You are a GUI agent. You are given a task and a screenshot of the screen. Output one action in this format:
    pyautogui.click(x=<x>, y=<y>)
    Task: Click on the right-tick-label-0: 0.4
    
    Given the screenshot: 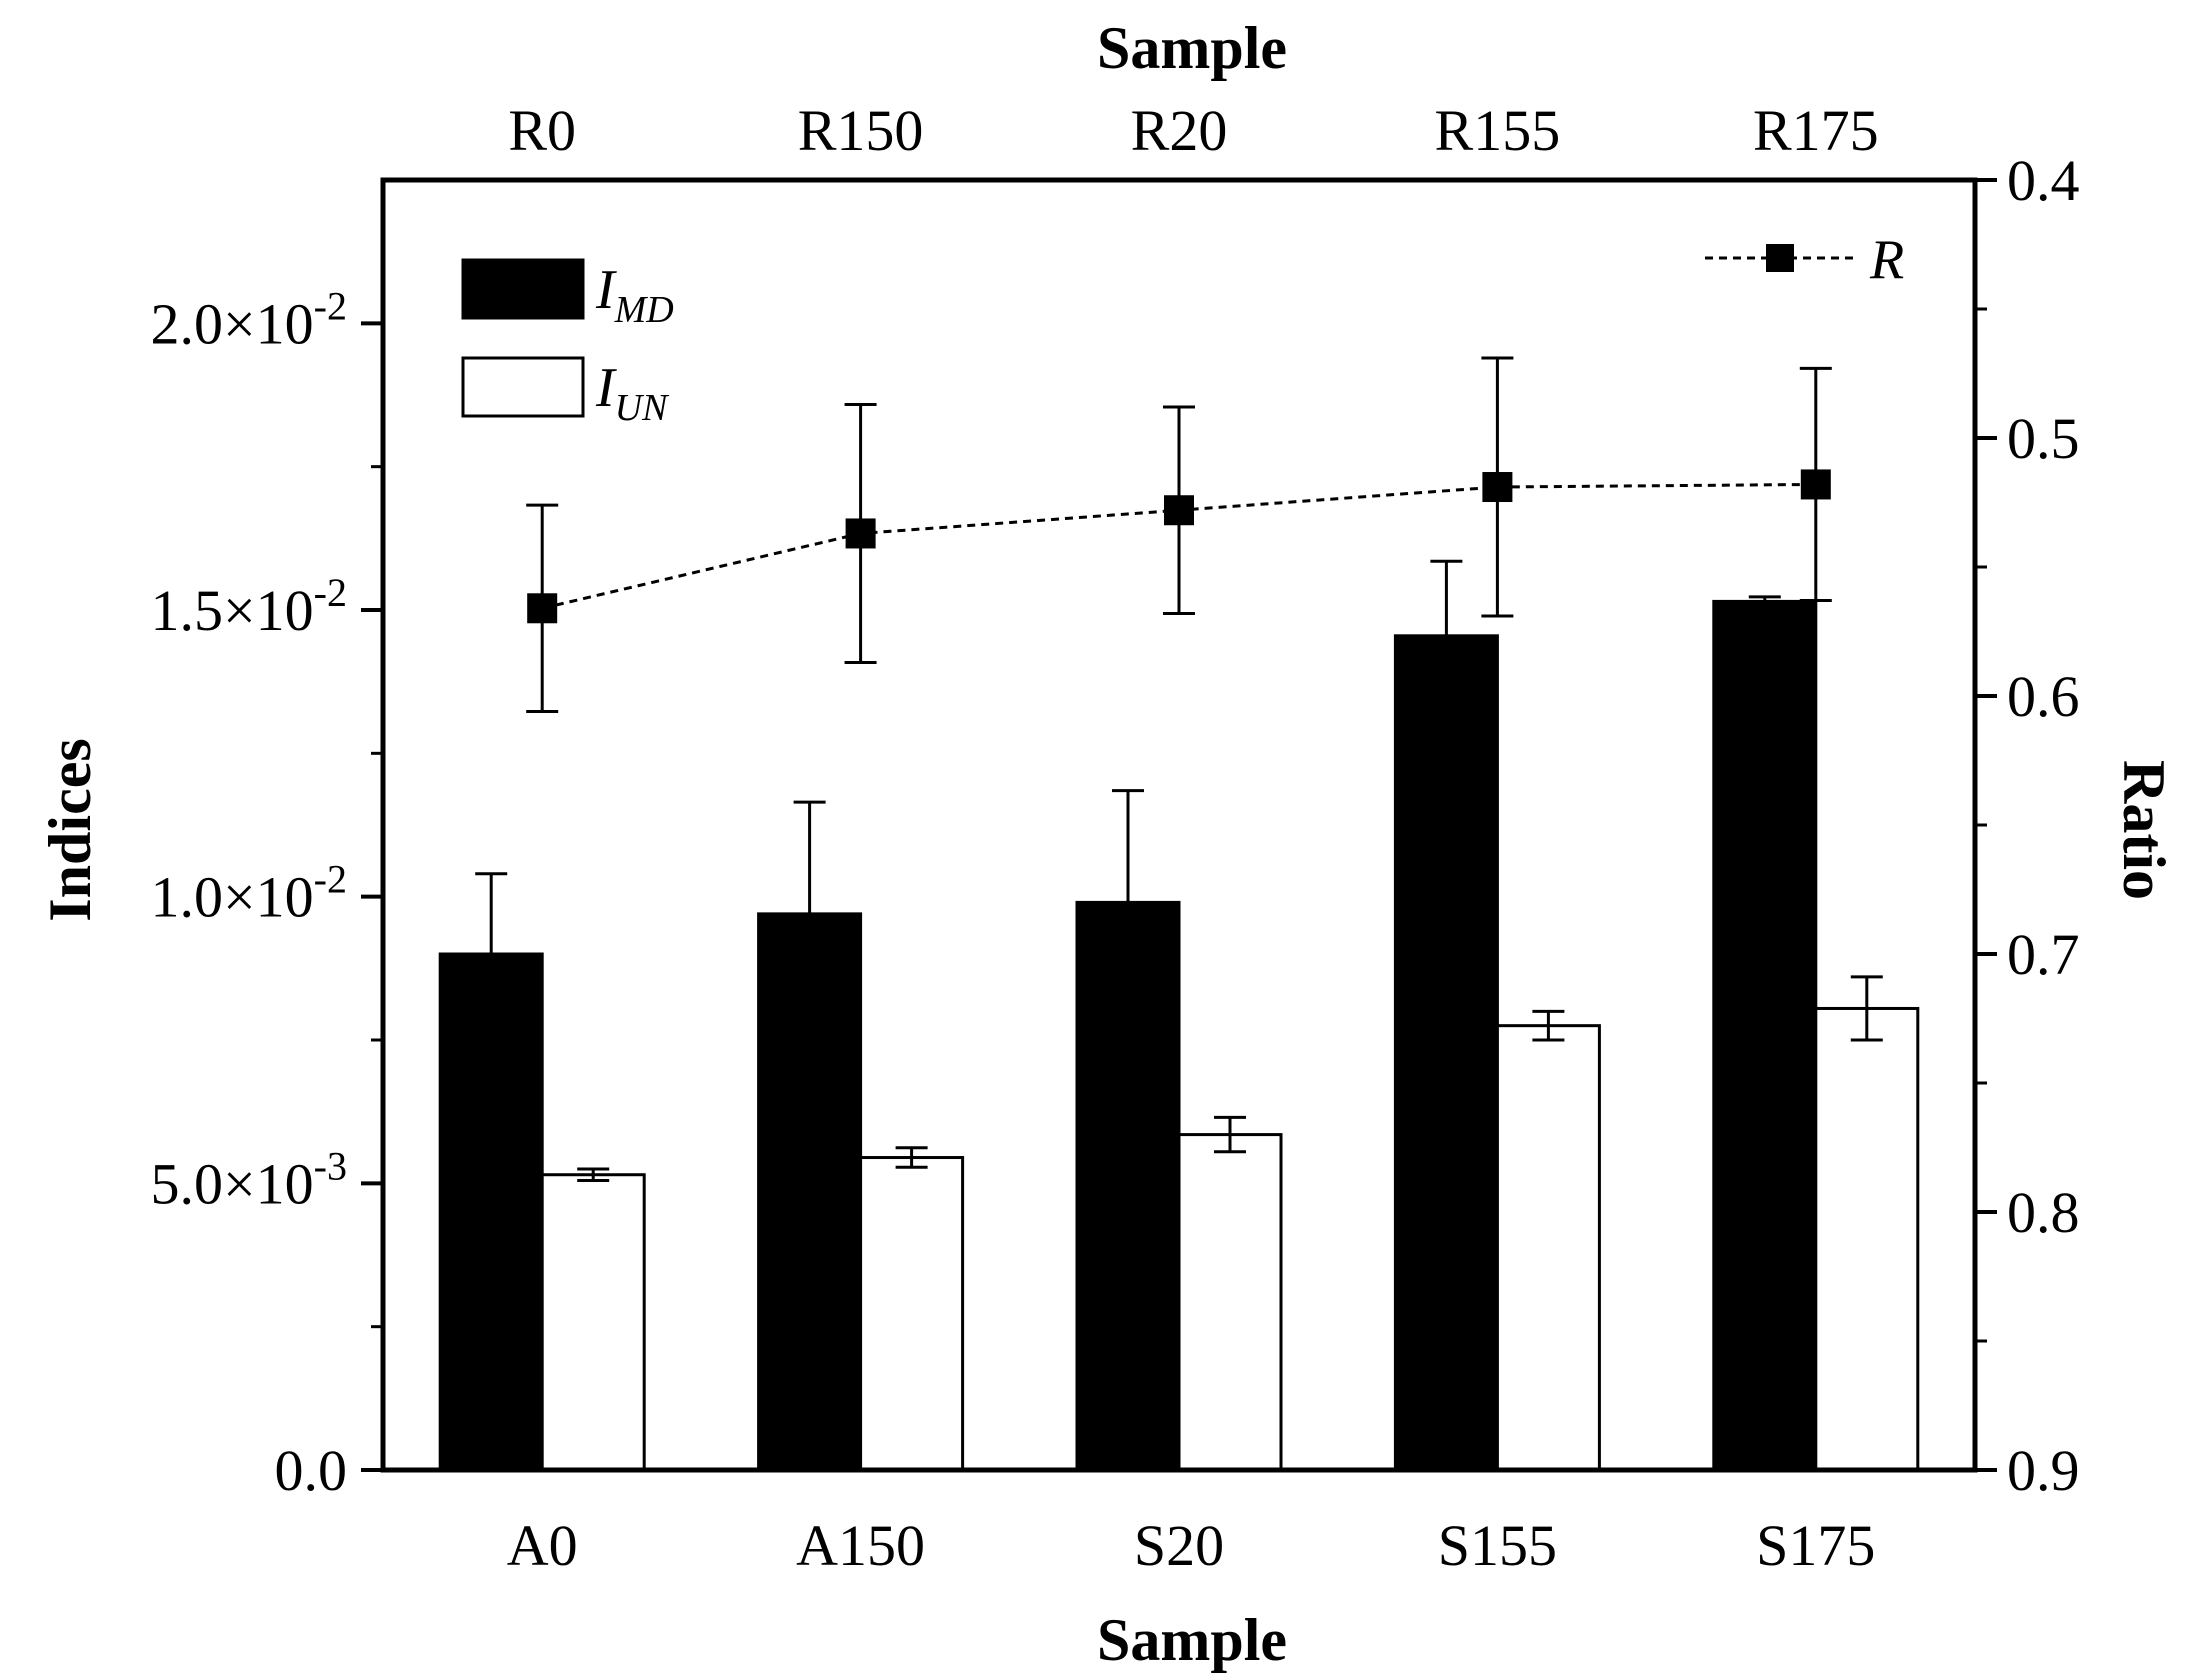 What is the action you would take?
    pyautogui.click(x=2043, y=180)
    